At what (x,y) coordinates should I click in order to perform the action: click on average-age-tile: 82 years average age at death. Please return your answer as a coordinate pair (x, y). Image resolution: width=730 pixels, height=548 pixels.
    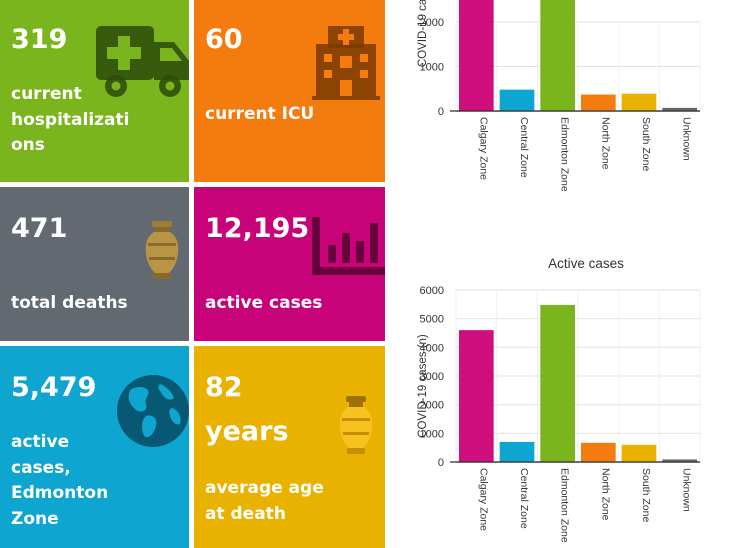
    Looking at the image, I should click on (289, 447).